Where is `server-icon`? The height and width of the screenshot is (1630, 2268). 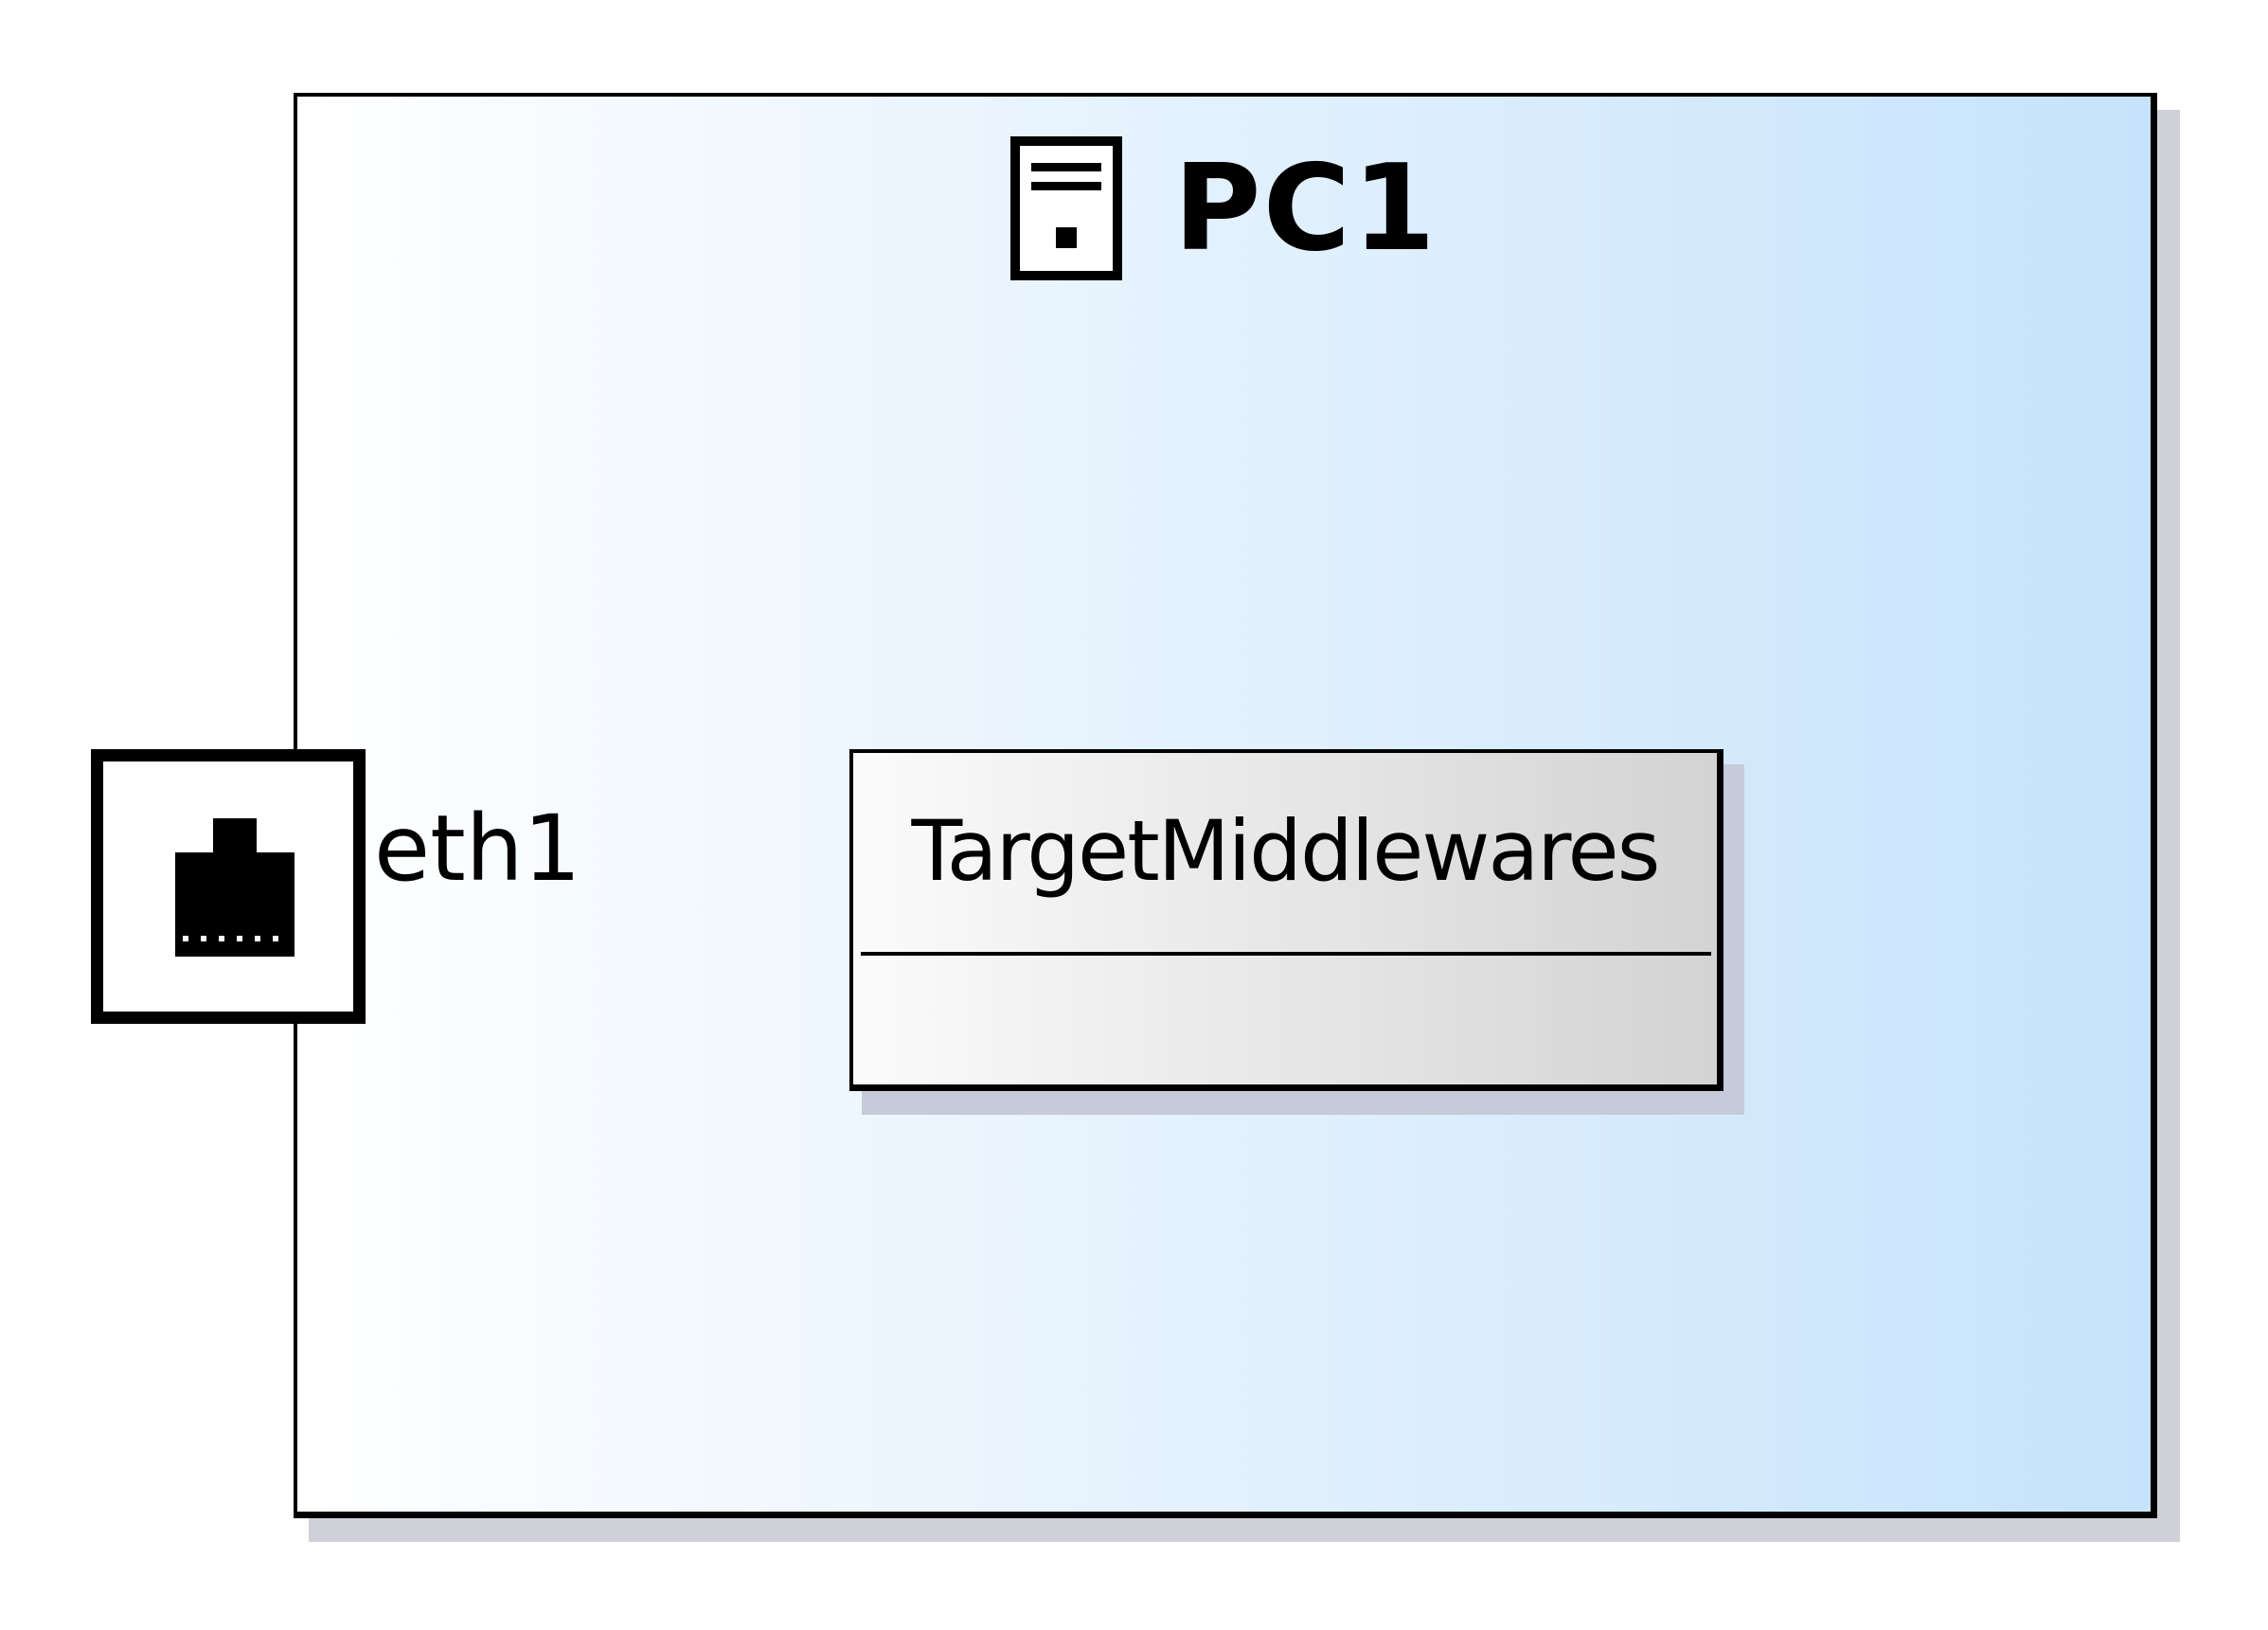 server-icon is located at coordinates (1066, 208).